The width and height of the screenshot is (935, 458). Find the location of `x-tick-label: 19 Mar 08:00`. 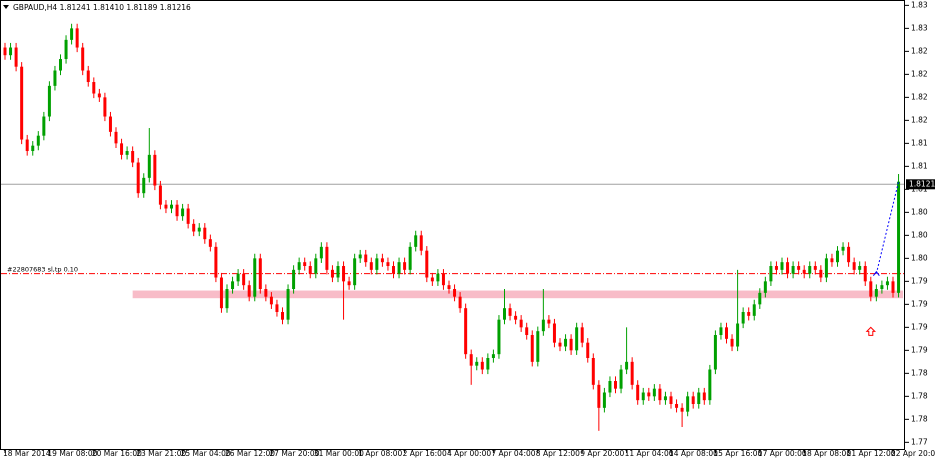

x-tick-label: 19 Mar 08:00 is located at coordinates (72, 453).